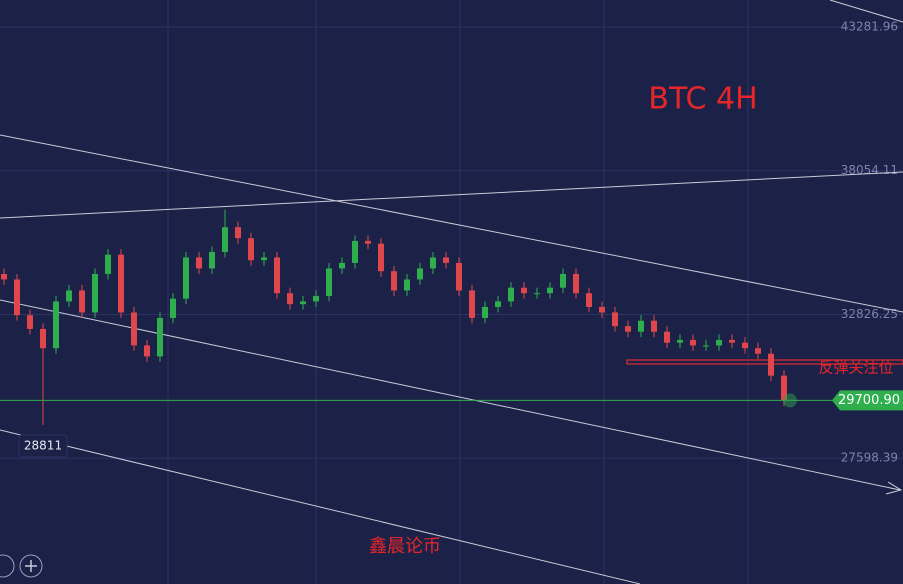  I want to click on zoom-out-button, so click(7, 566).